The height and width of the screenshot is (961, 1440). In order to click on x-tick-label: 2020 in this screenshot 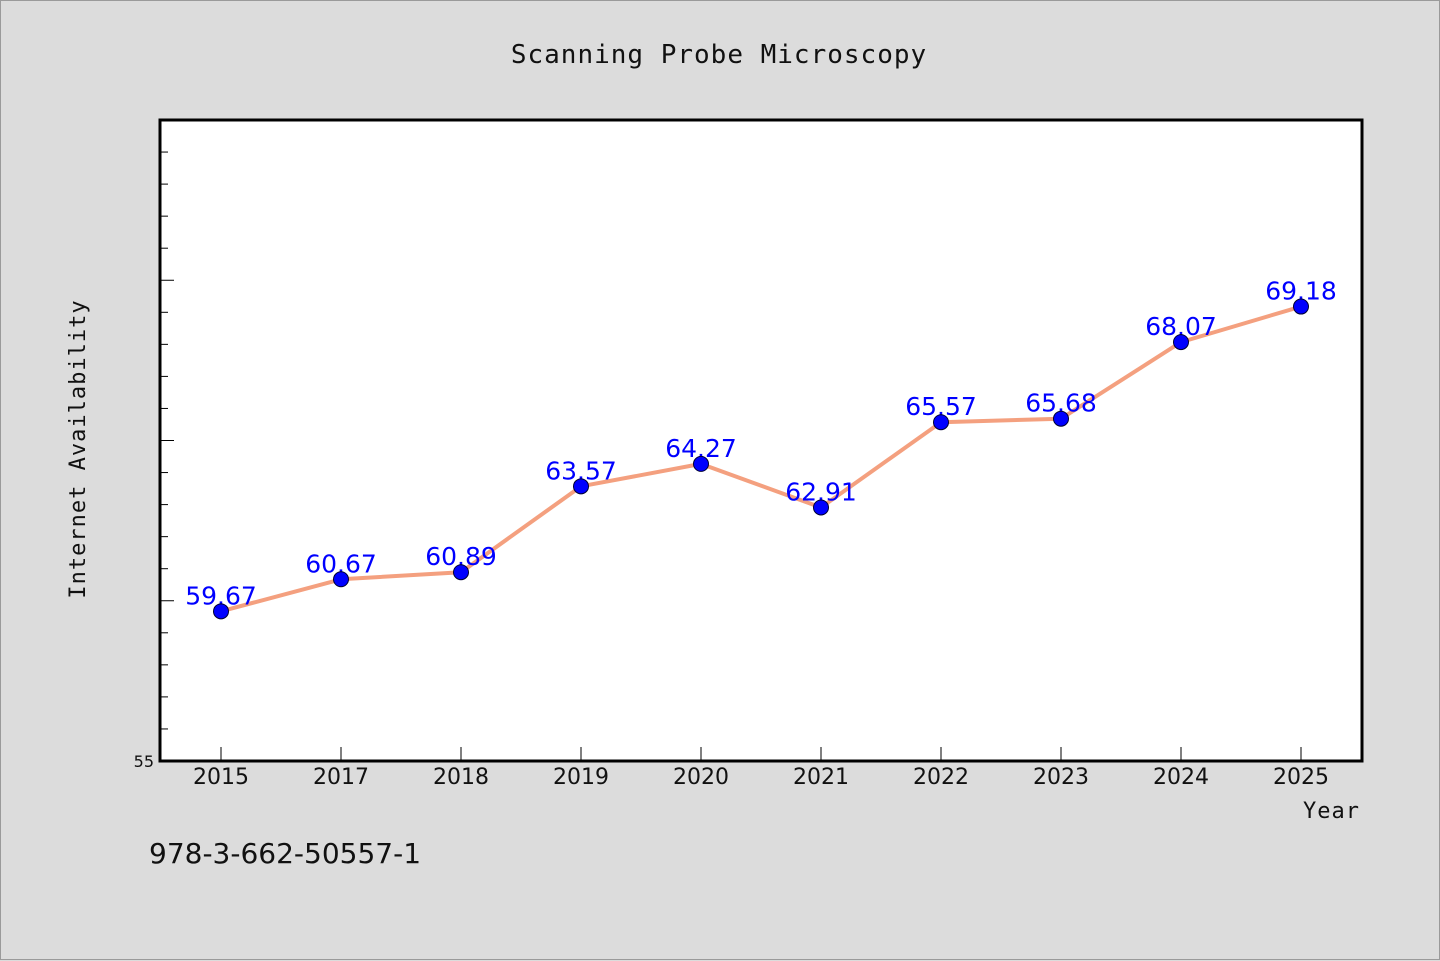, I will do `click(701, 777)`.